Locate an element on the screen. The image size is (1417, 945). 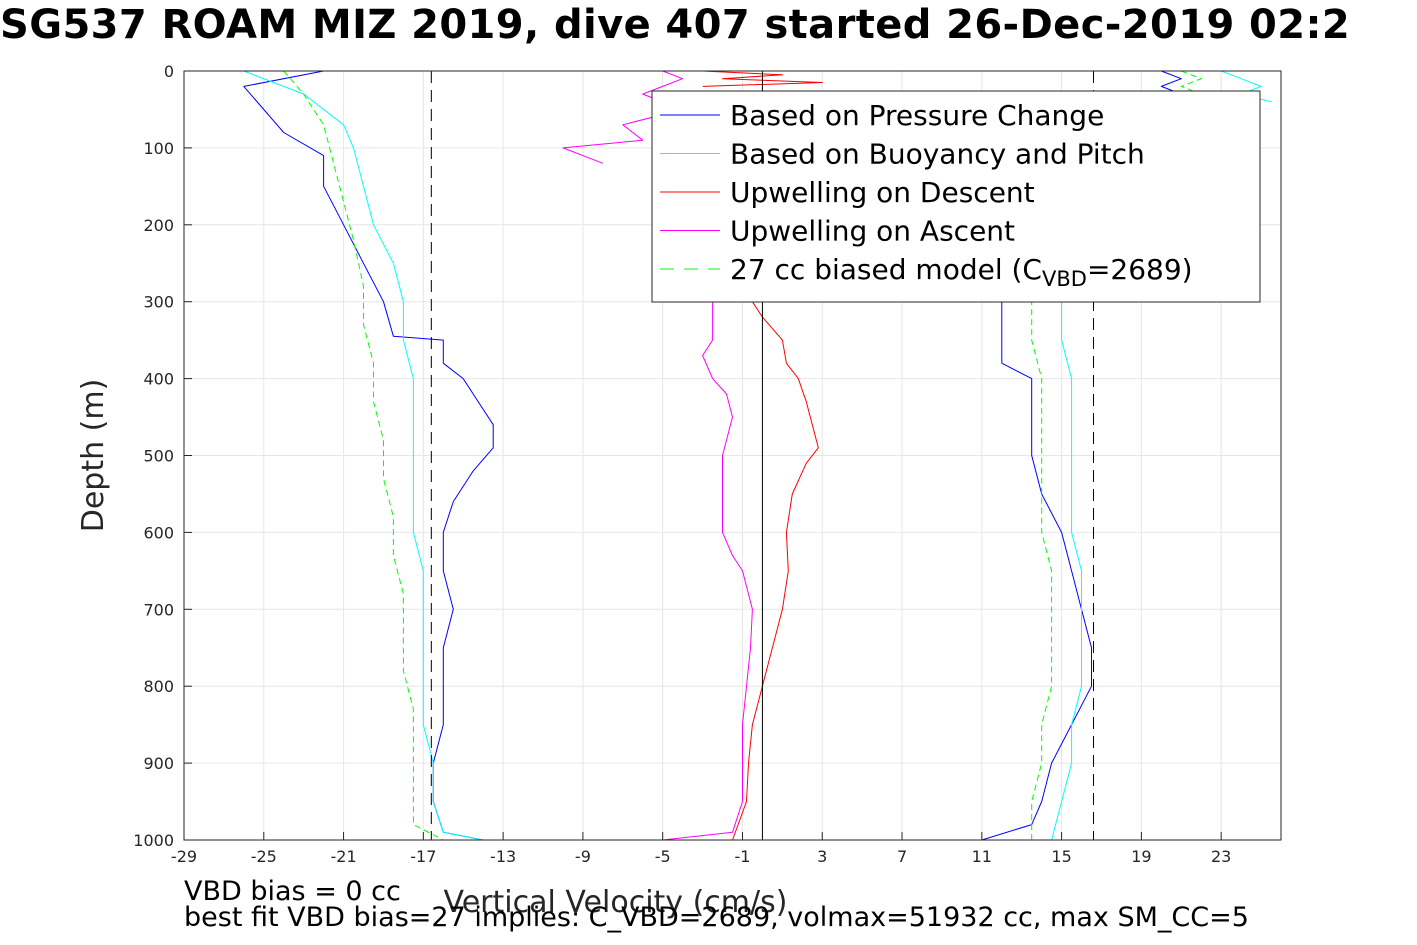
series-pressure-descent is located at coordinates (368, 455).